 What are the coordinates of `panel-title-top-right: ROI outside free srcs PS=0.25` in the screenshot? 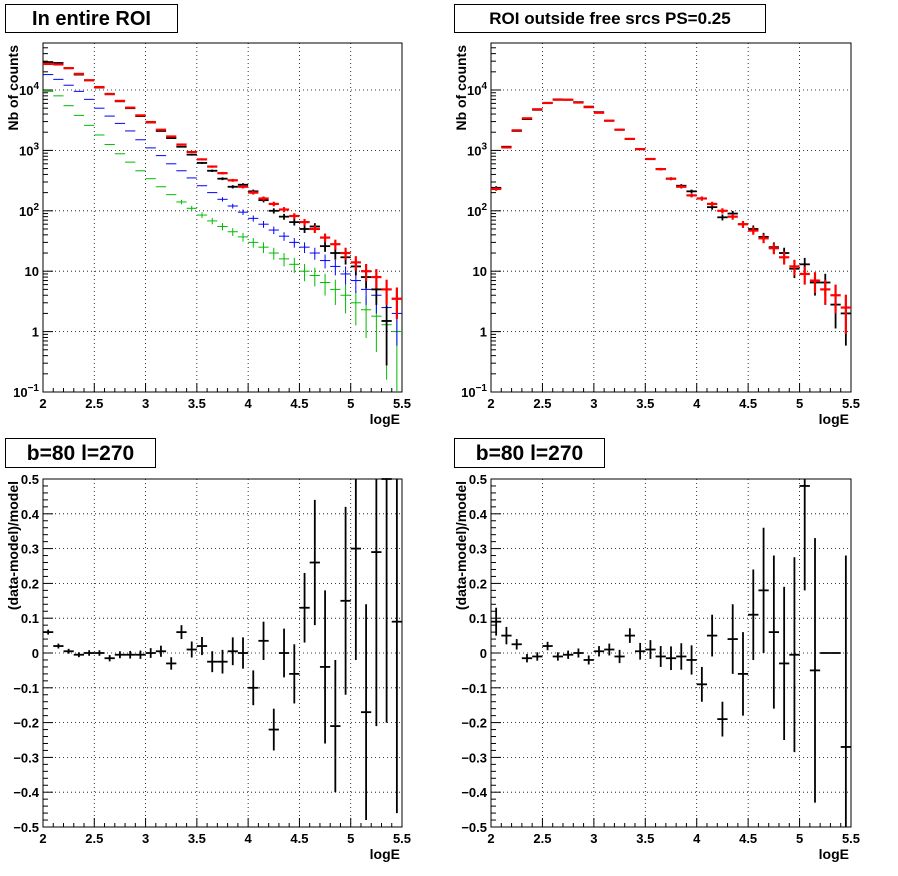 It's located at (610, 18).